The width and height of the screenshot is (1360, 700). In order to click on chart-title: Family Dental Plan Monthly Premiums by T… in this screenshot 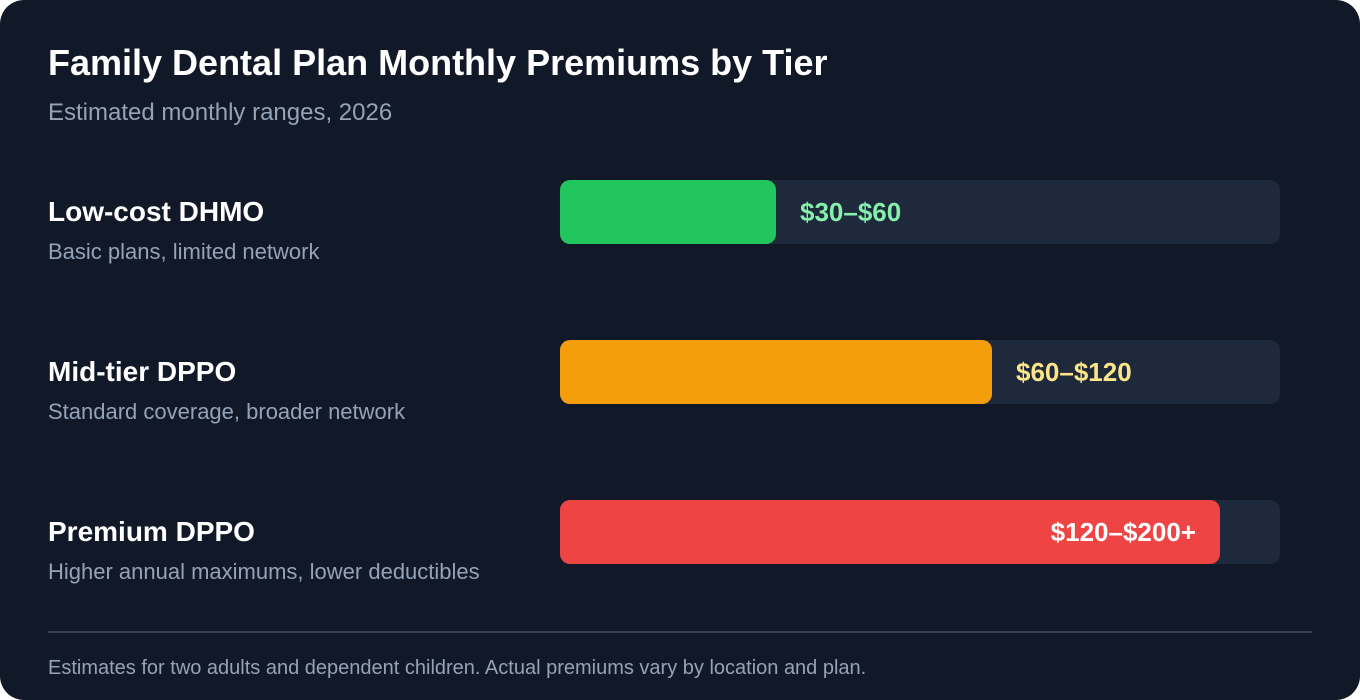, I will do `click(438, 62)`.